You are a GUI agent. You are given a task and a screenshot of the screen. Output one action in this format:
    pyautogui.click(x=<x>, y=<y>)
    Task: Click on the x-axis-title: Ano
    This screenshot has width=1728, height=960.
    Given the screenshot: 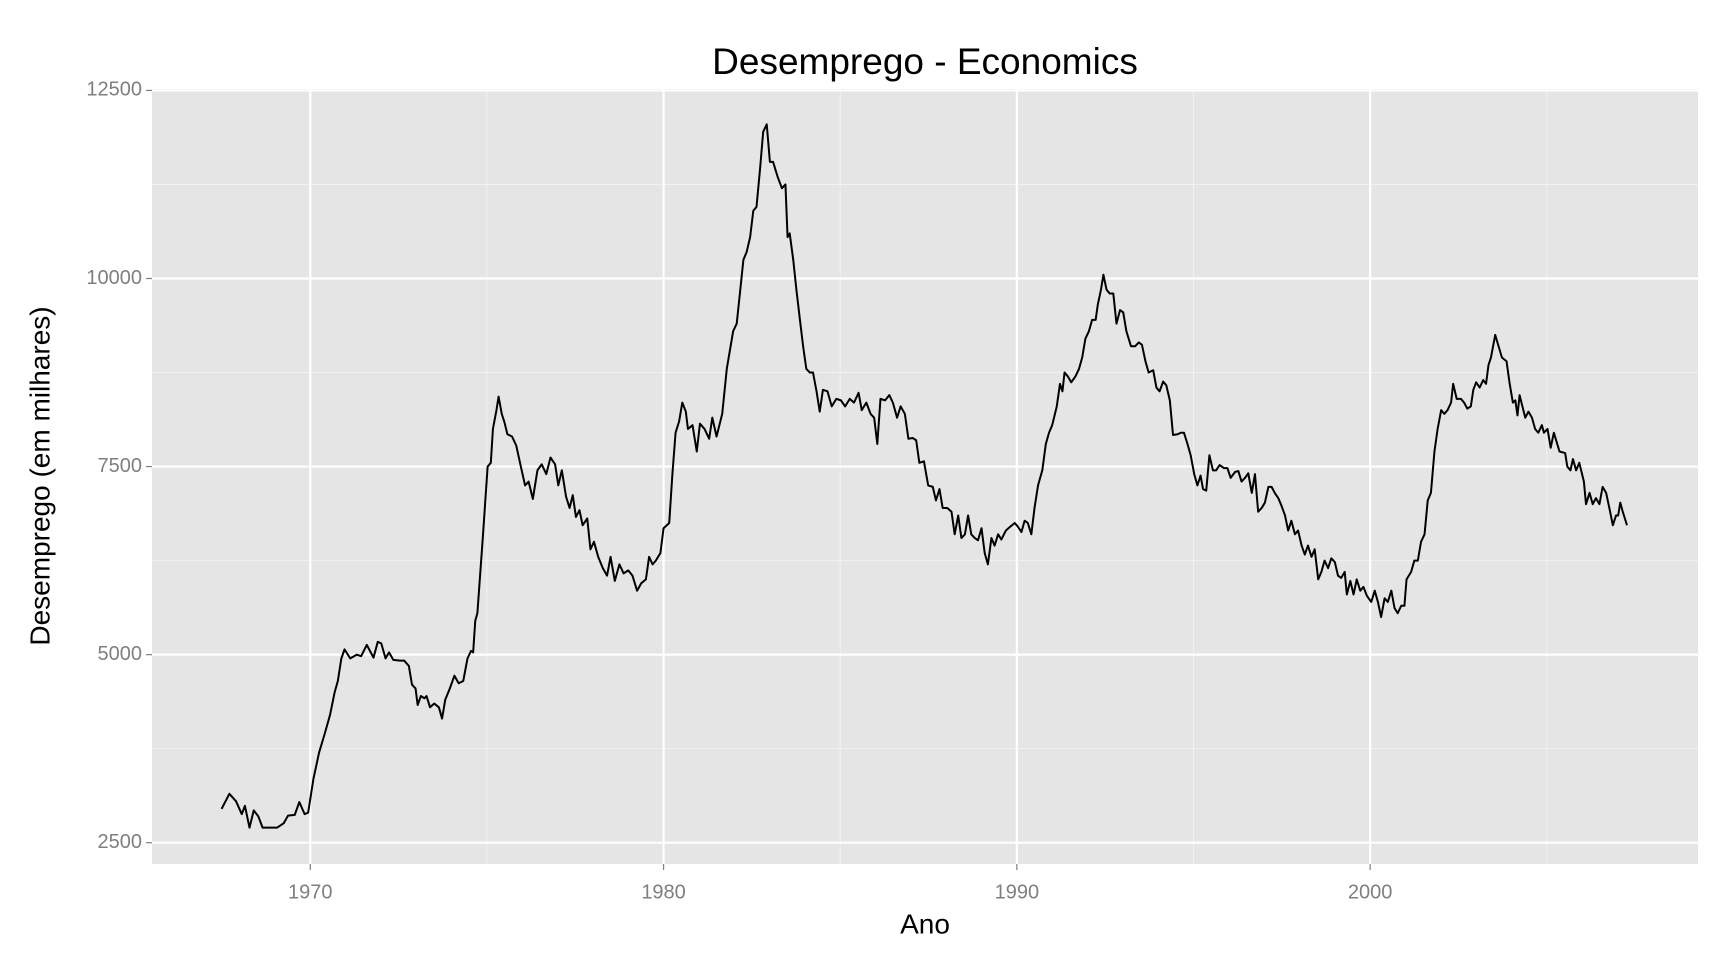 What is the action you would take?
    pyautogui.click(x=925, y=923)
    